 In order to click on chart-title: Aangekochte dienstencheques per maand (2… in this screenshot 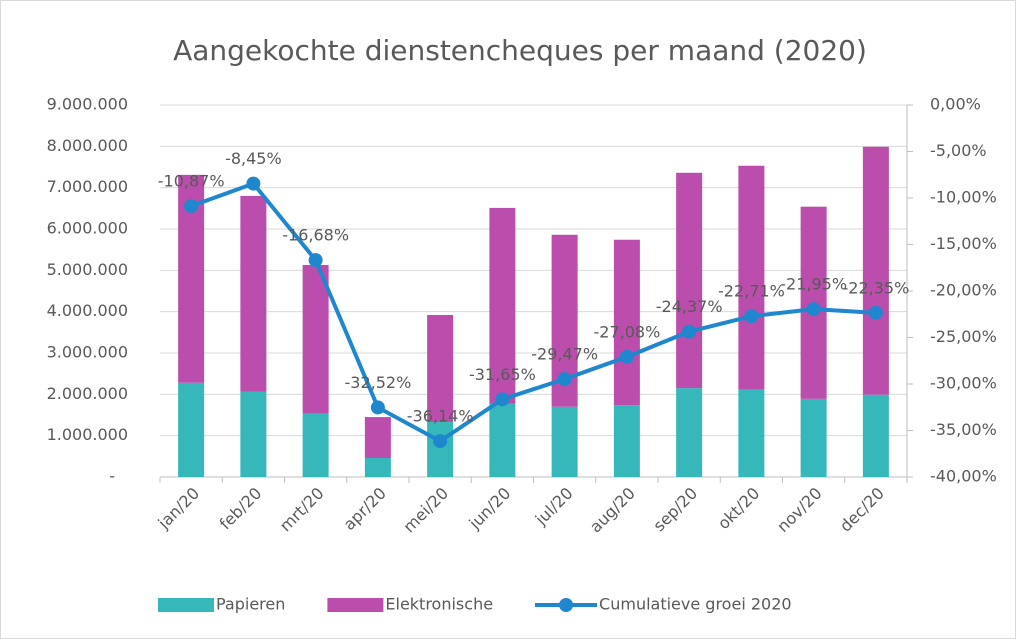, I will do `click(520, 50)`.